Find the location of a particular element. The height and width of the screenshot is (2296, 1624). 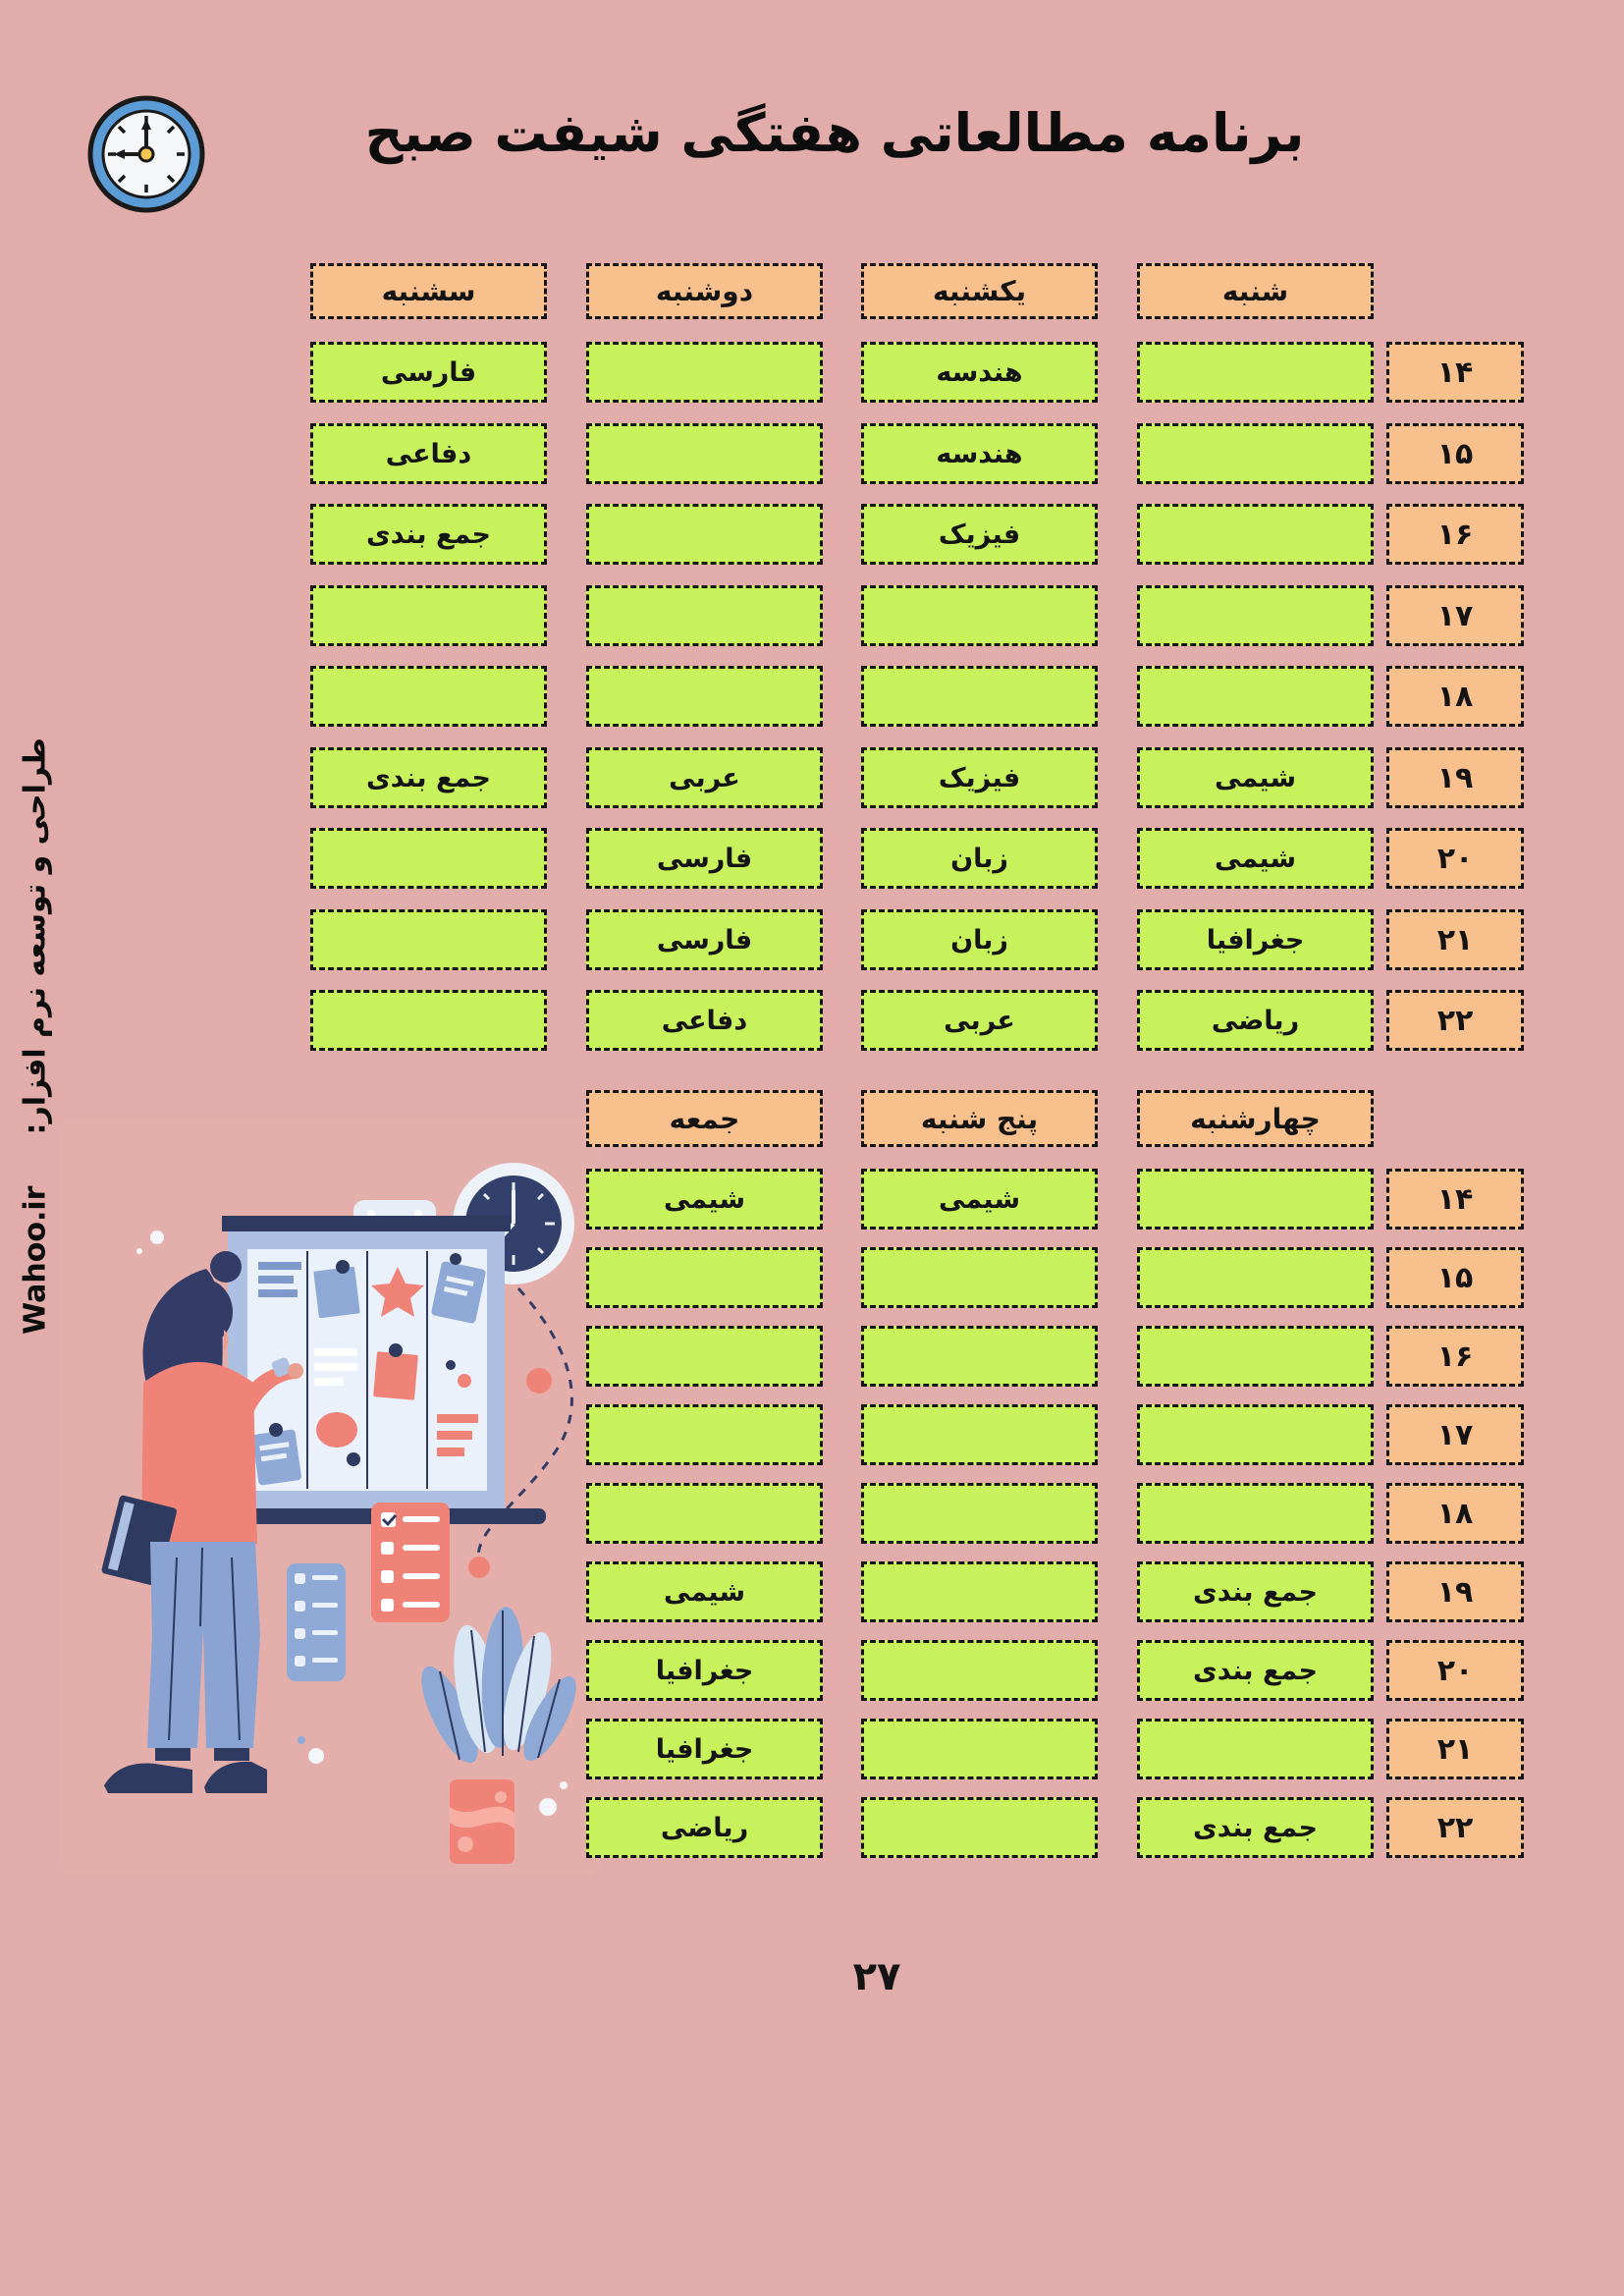

credit-website: Wahoo.ir is located at coordinates (35, 1260).